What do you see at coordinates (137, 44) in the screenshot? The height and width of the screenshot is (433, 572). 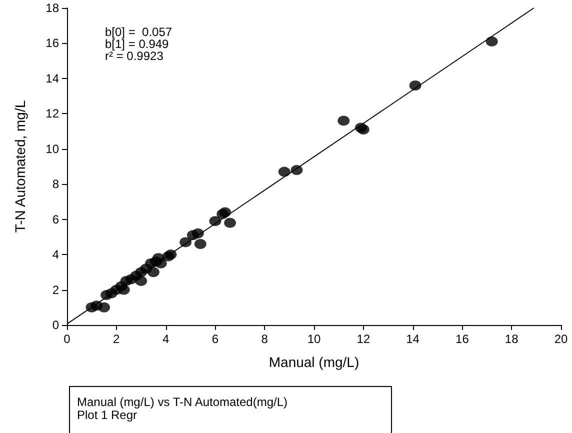 I see `annotation: b[1] = 0.949` at bounding box center [137, 44].